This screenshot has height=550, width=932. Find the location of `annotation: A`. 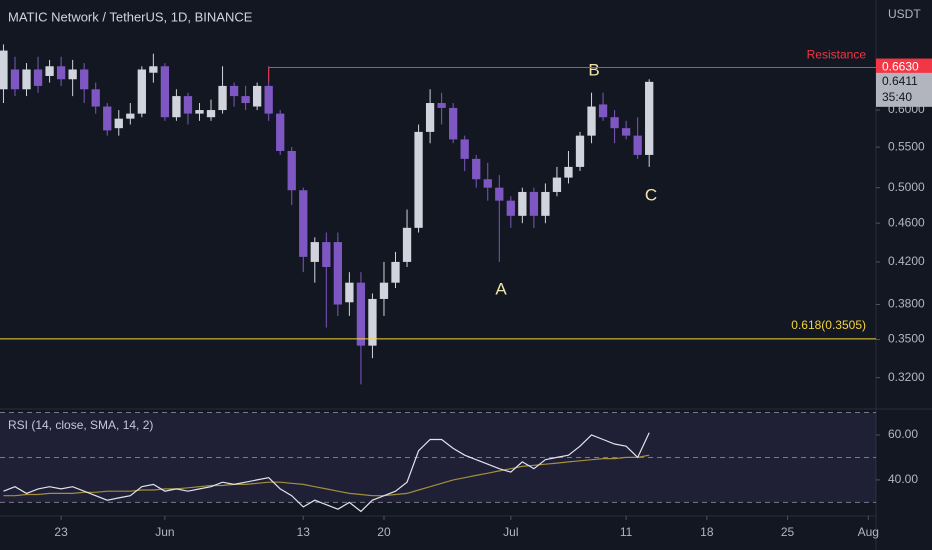

annotation: A is located at coordinates (501, 288).